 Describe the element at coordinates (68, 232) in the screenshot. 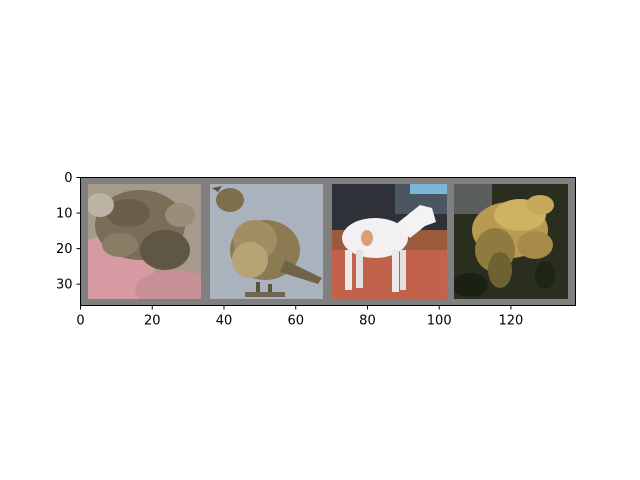

I see `y-axis: 0 10 20 30` at that location.